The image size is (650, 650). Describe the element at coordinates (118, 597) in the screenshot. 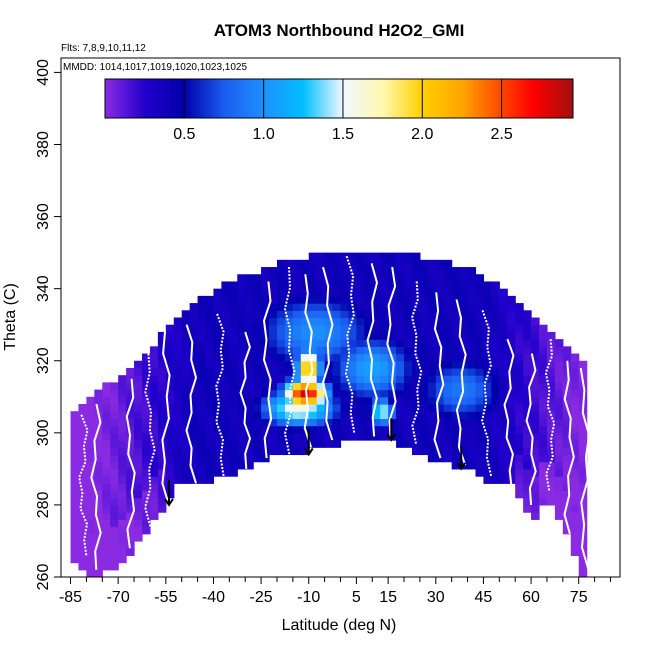

I see `x-tick-label: -70` at that location.